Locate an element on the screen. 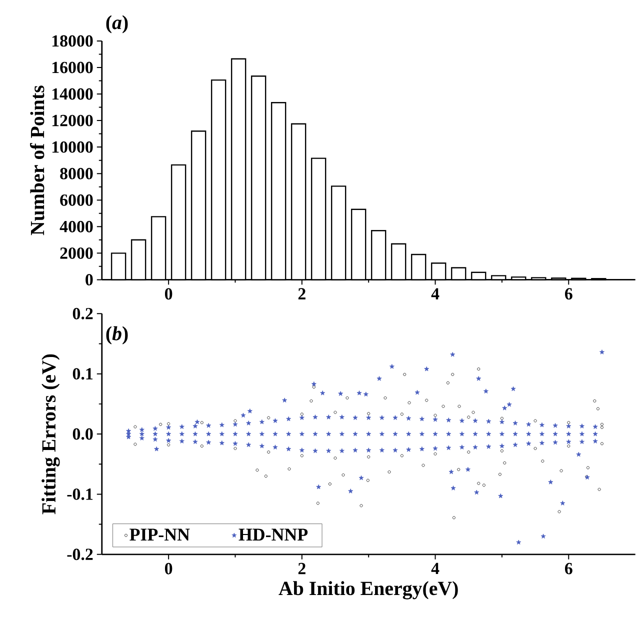 The width and height of the screenshot is (636, 618). x-axis-title: Ab Initio Energy(eV) is located at coordinates (368, 590).